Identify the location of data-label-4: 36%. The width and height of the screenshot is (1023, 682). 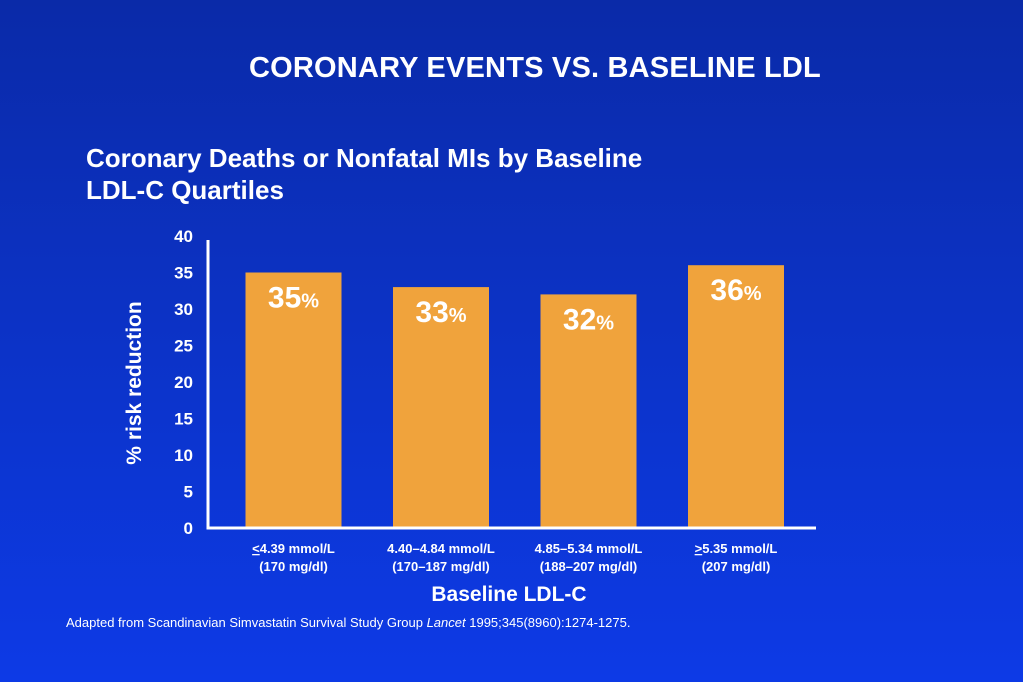
(735, 290).